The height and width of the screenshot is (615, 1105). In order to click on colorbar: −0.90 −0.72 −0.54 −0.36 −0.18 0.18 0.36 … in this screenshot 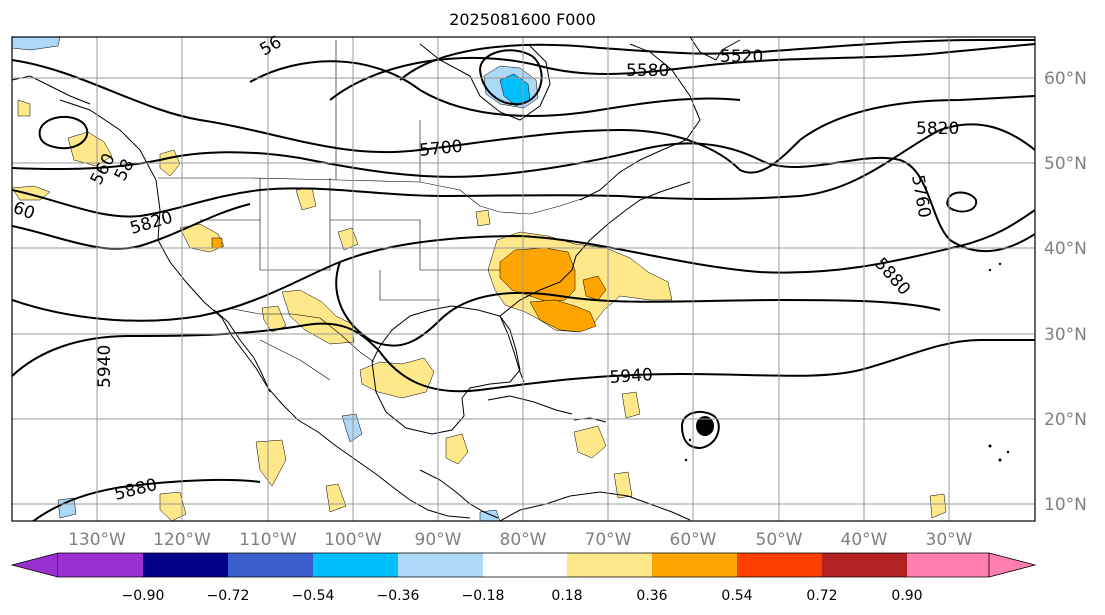, I will do `click(523, 578)`.